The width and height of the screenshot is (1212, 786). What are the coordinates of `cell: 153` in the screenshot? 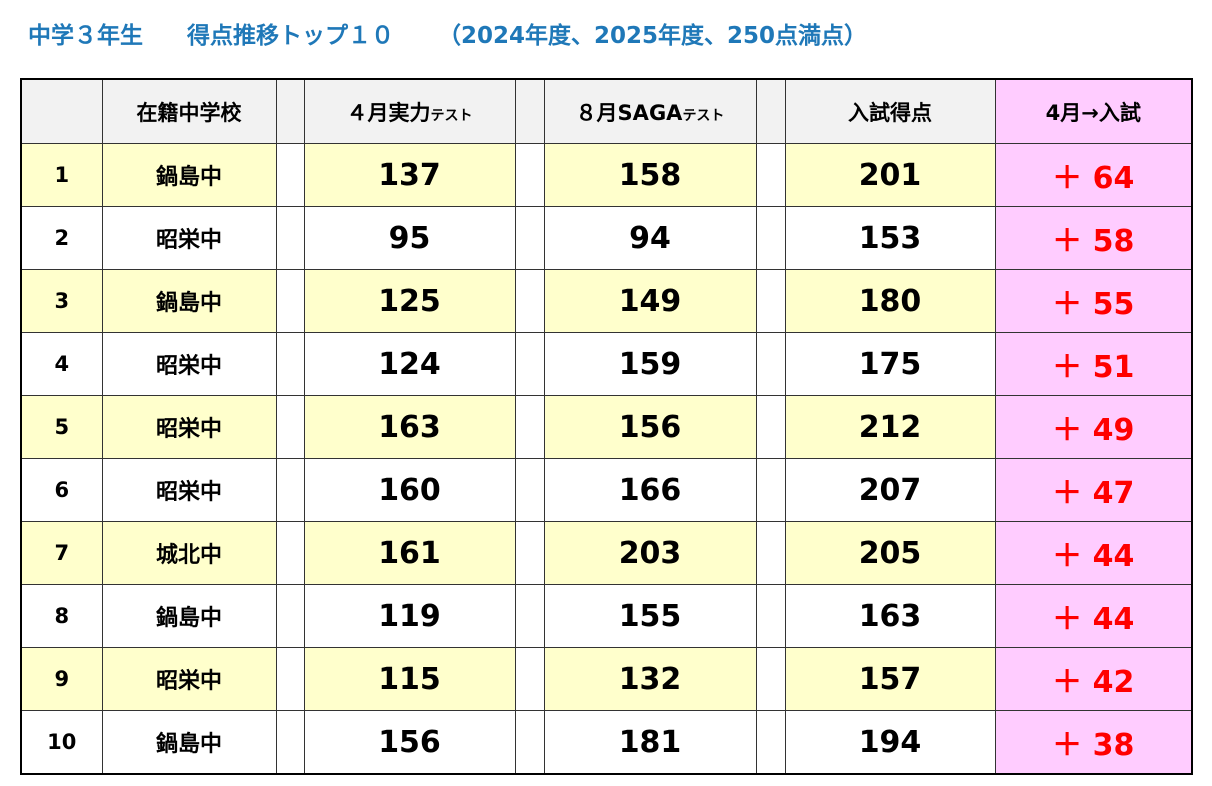 It's located at (890, 238).